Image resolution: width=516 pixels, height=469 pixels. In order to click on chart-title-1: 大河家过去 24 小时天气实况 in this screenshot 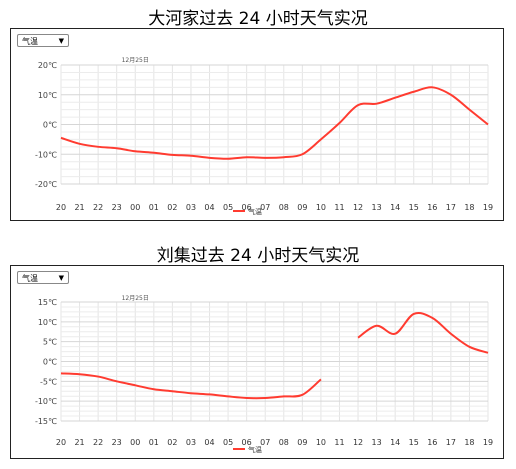, I will do `click(258, 19)`.